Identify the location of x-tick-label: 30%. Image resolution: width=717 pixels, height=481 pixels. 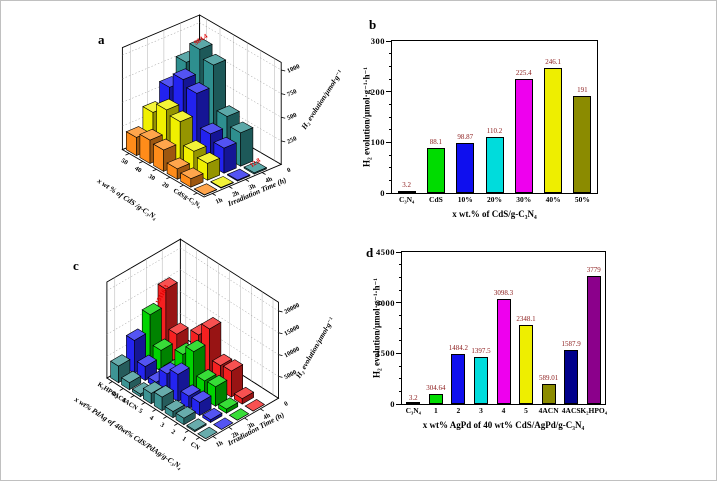
(524, 199).